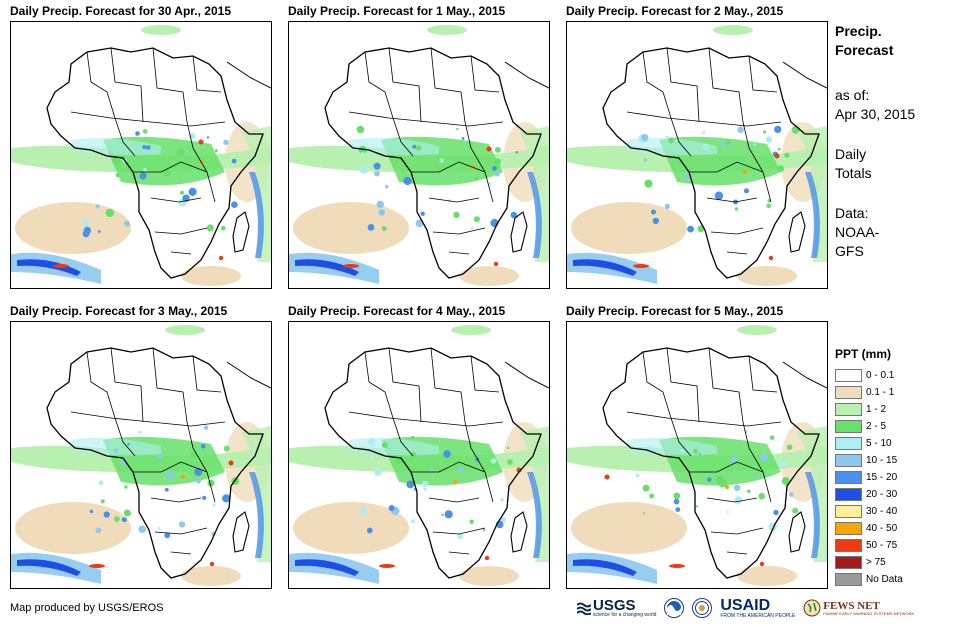 This screenshot has height=626, width=967. What do you see at coordinates (248, 375) in the screenshot?
I see `arabia-outline` at bounding box center [248, 375].